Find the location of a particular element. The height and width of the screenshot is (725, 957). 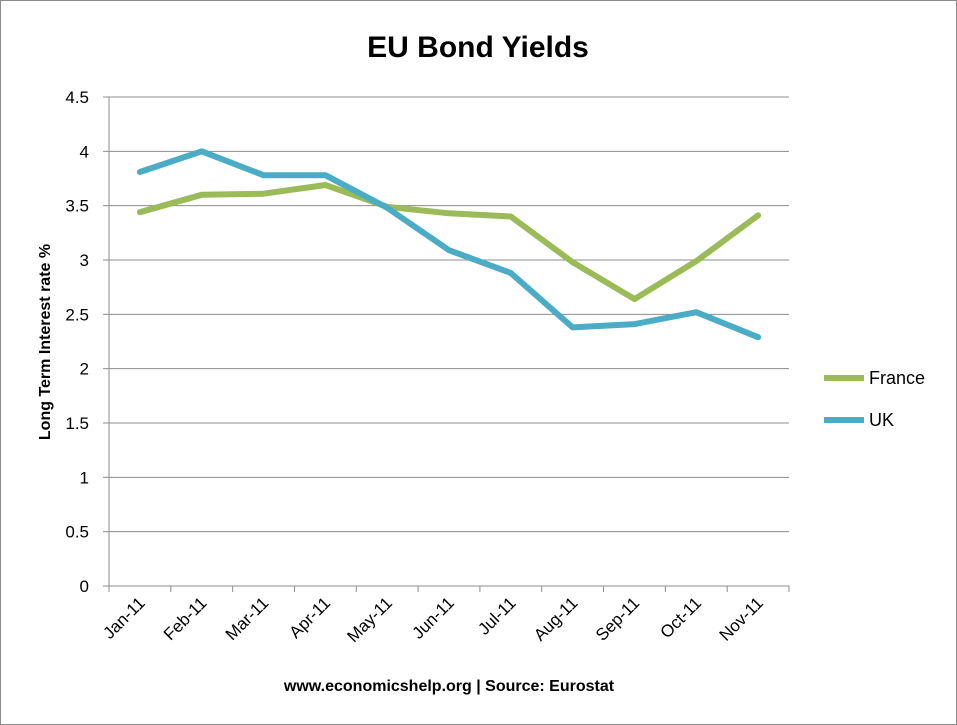

y-tick-label: 4 is located at coordinates (84, 151).